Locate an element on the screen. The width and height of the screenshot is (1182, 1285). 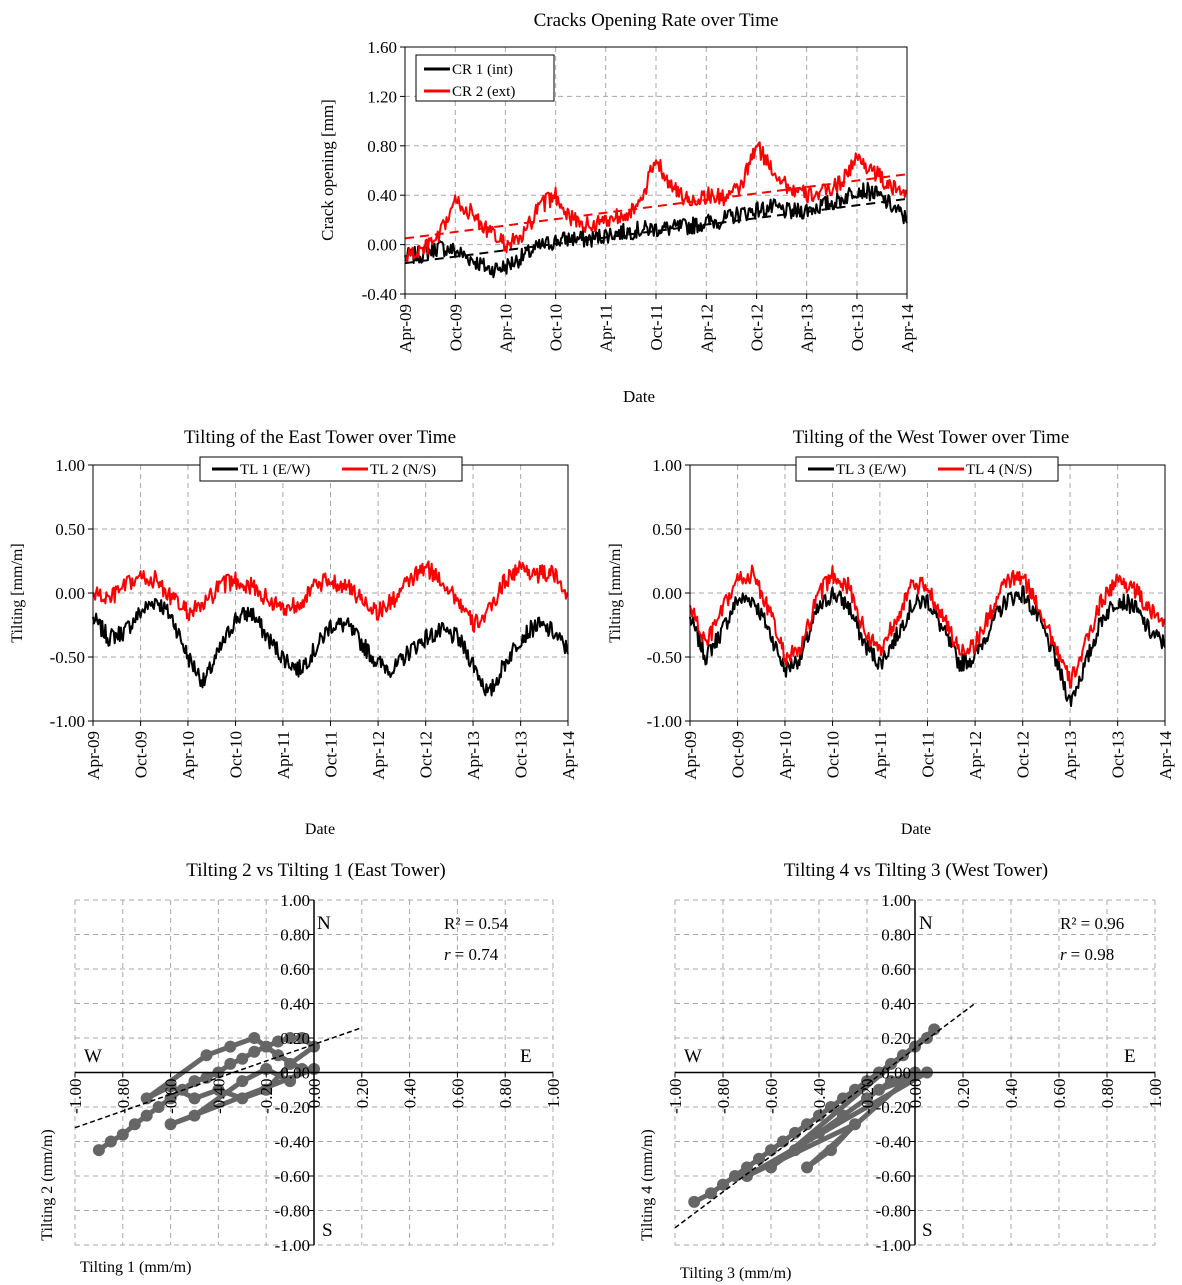
eastScatter-xtick-label: 0.40 is located at coordinates (410, 1094).